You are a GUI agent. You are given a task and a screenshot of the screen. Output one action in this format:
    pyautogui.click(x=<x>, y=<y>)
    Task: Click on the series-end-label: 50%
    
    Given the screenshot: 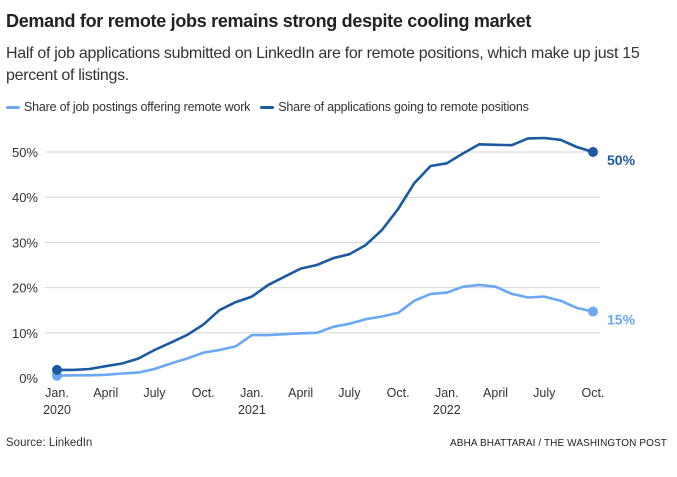 What is the action you would take?
    pyautogui.click(x=621, y=160)
    